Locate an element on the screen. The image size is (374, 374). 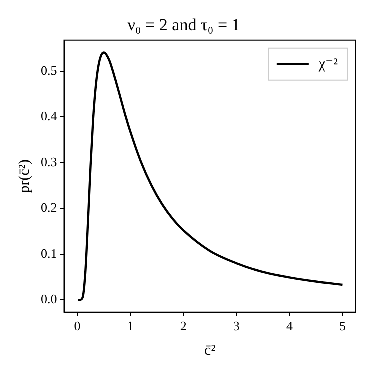
legend-label: χ⁻² is located at coordinates (328, 64).